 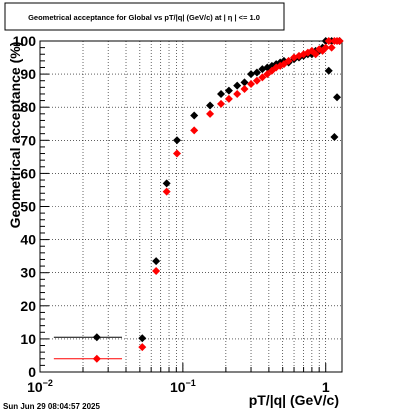 I want to click on y-tick-label: 0, so click(x=32, y=372).